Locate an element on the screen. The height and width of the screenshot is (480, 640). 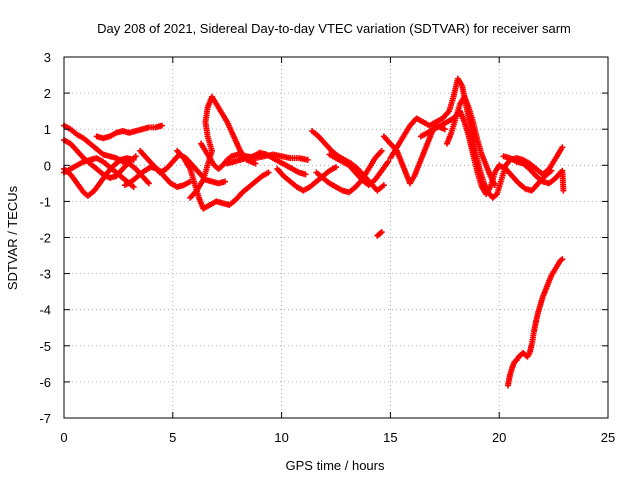
series-track-p is located at coordinates (379, 234).